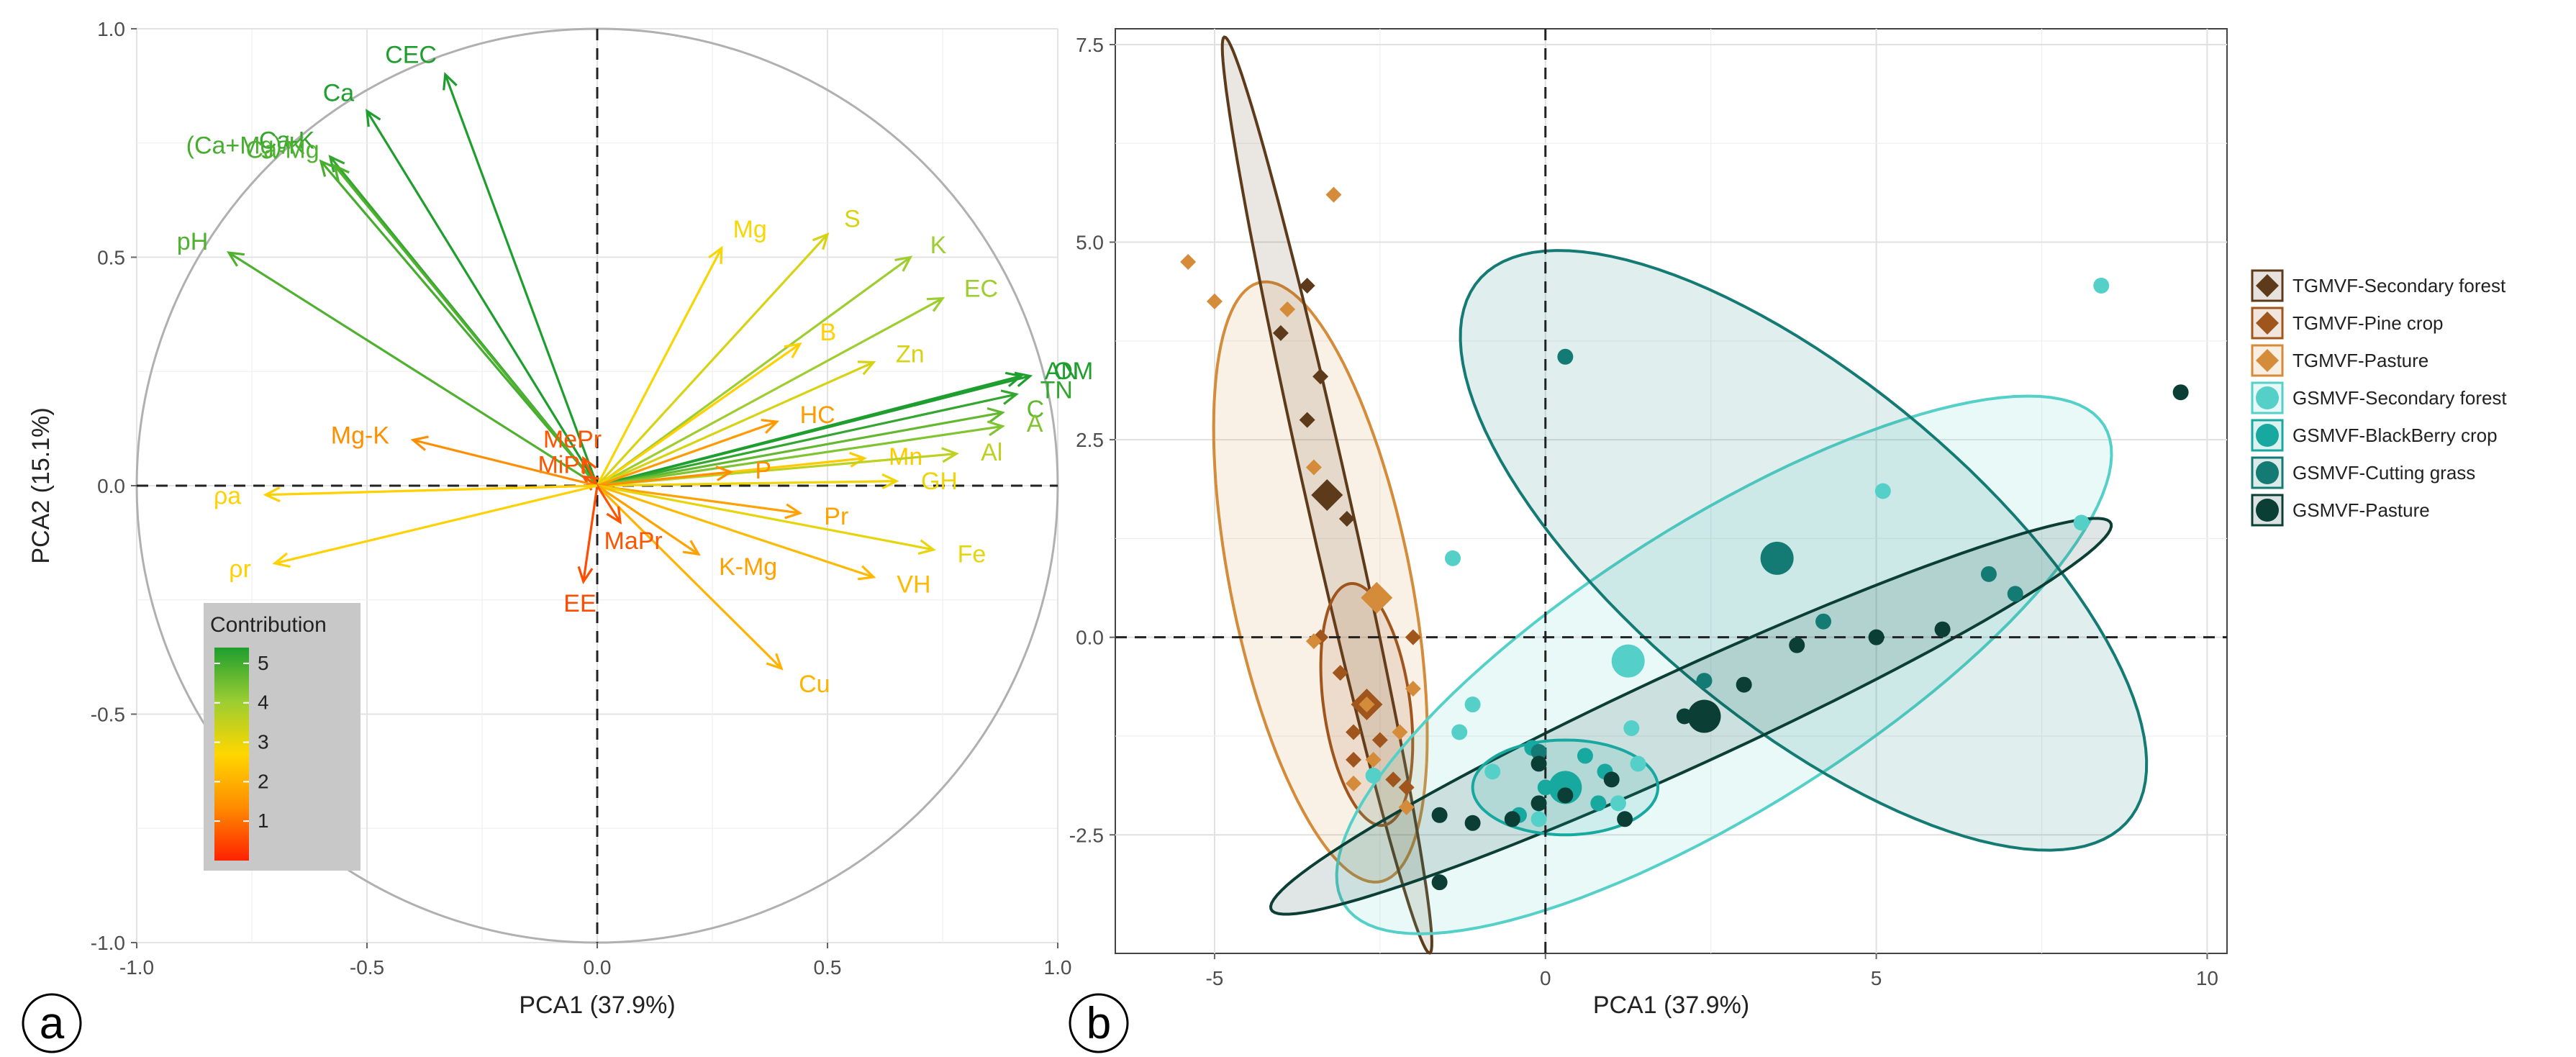  I want to click on vector-label: S, so click(853, 219).